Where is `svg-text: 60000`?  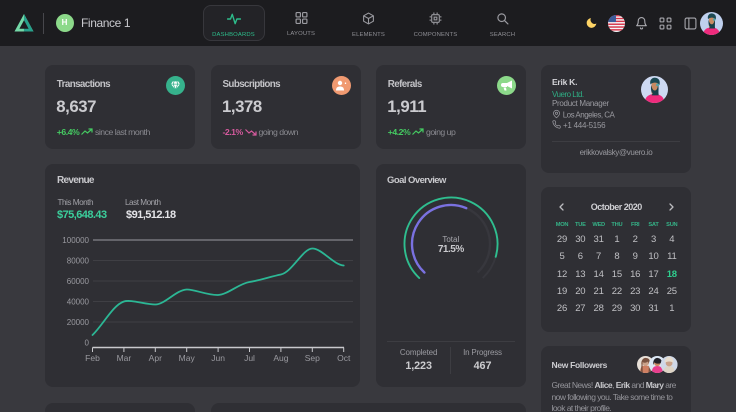 svg-text: 60000 is located at coordinates (78, 281).